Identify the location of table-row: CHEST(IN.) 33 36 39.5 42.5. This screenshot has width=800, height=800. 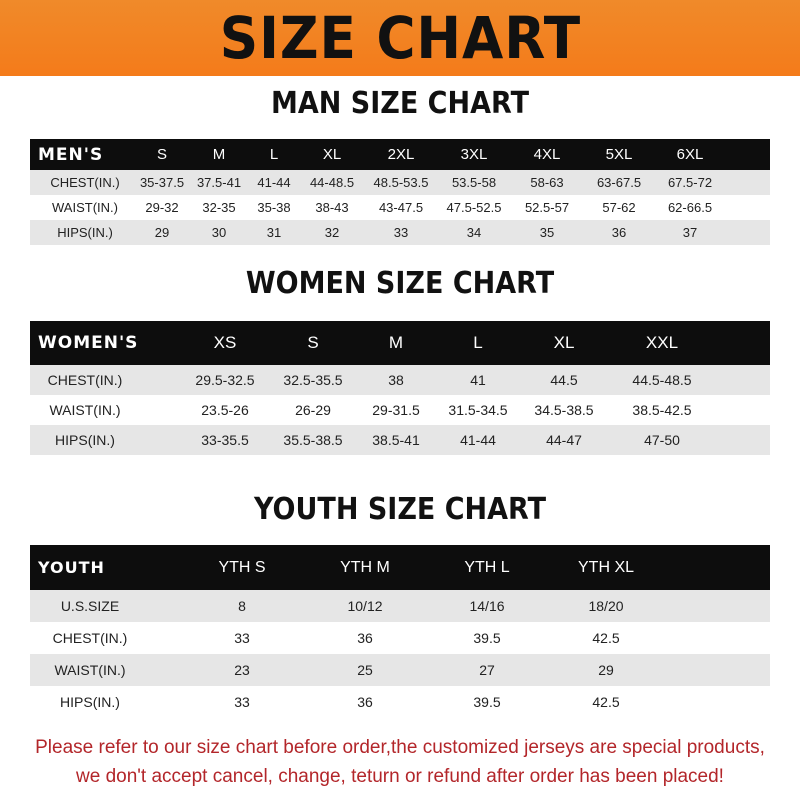
(400, 638).